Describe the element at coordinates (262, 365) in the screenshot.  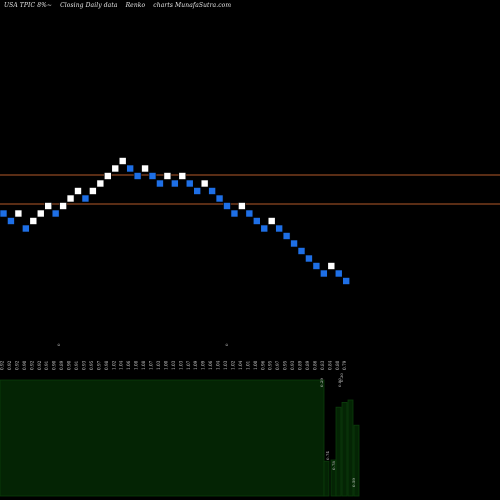
I see `price-label: 0.96` at that location.